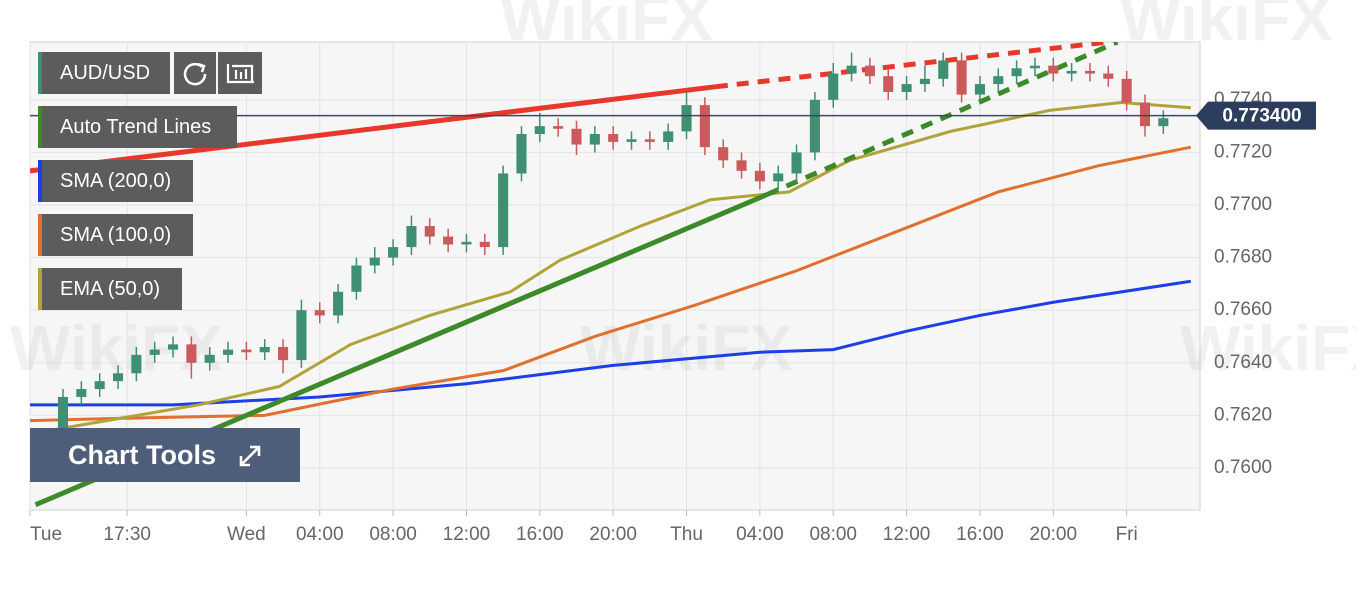  I want to click on y-tick-label: 0.7640, so click(1243, 362).